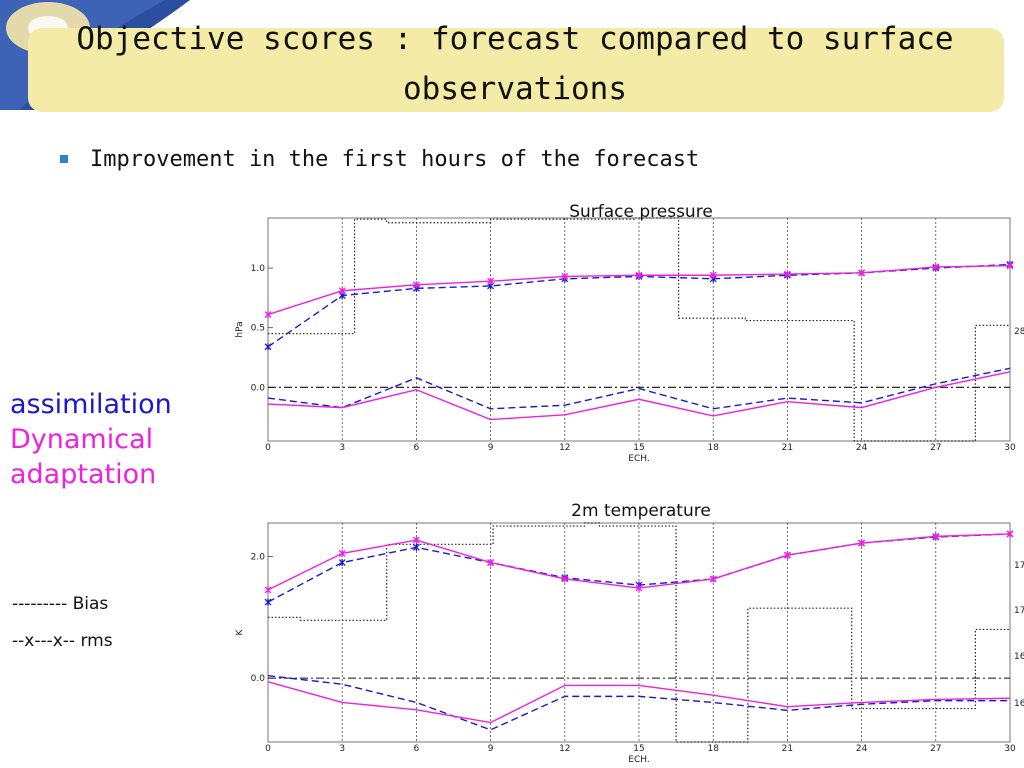  I want to click on legend-dynamical: Dynamical, so click(82, 439).